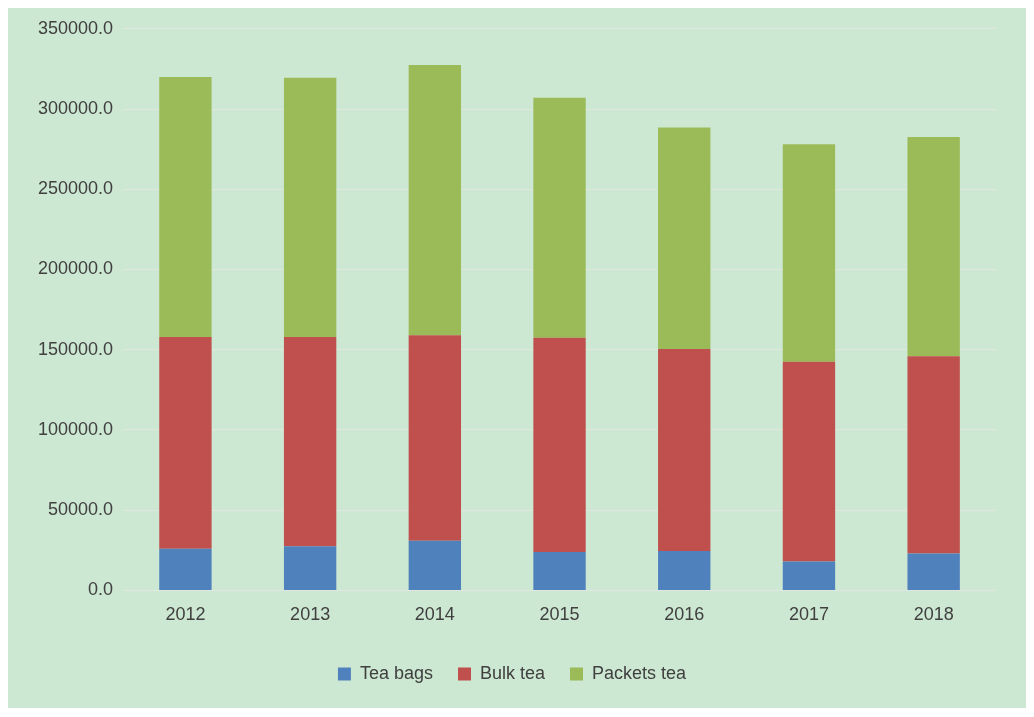  Describe the element at coordinates (76, 188) in the screenshot. I see `y-tick-label: 250000.0` at that location.